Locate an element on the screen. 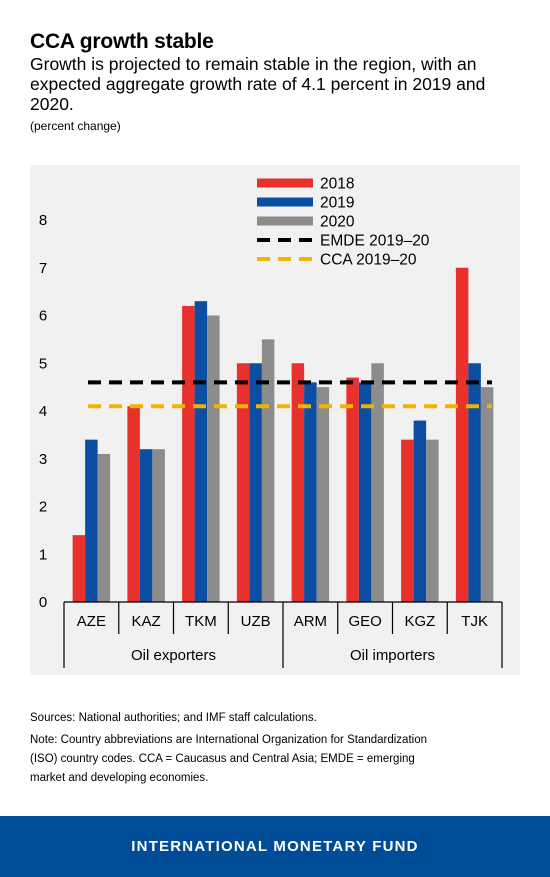  bar-tjk-2018 is located at coordinates (462, 434).